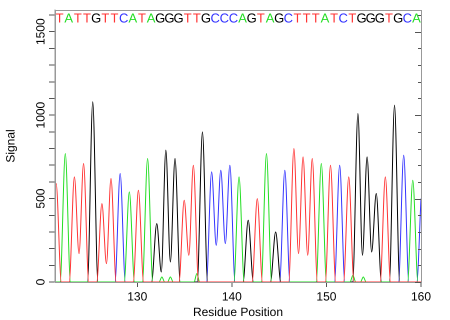 The image size is (450, 320). Describe the element at coordinates (232, 297) in the screenshot. I see `x-tick-label: 140` at that location.